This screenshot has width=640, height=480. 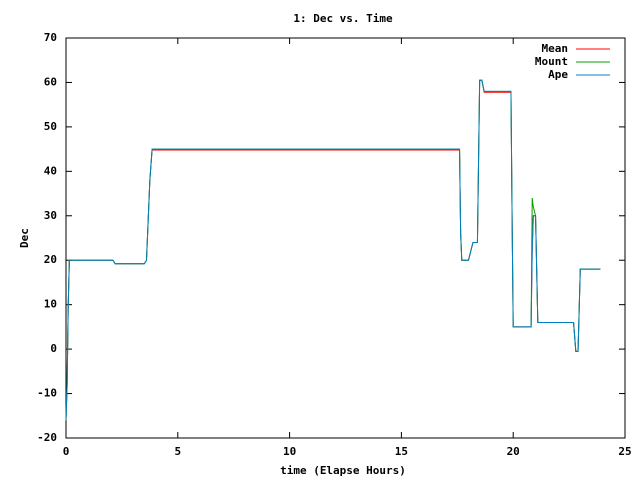 What do you see at coordinates (343, 470) in the screenshot?
I see `x-axis-label: time (Elapse Hours)` at bounding box center [343, 470].